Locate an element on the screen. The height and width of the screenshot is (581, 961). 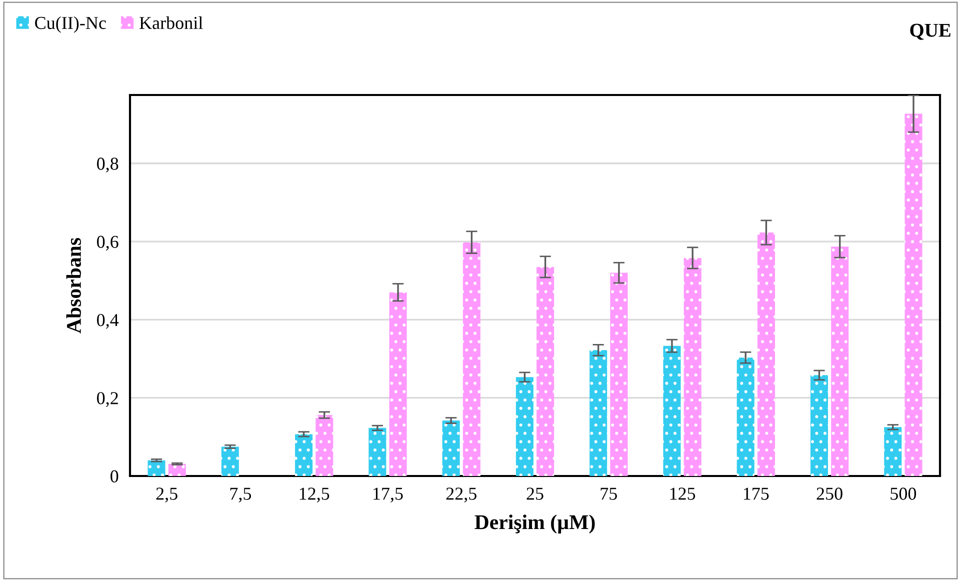
x-tick-label: 125 is located at coordinates (683, 494).